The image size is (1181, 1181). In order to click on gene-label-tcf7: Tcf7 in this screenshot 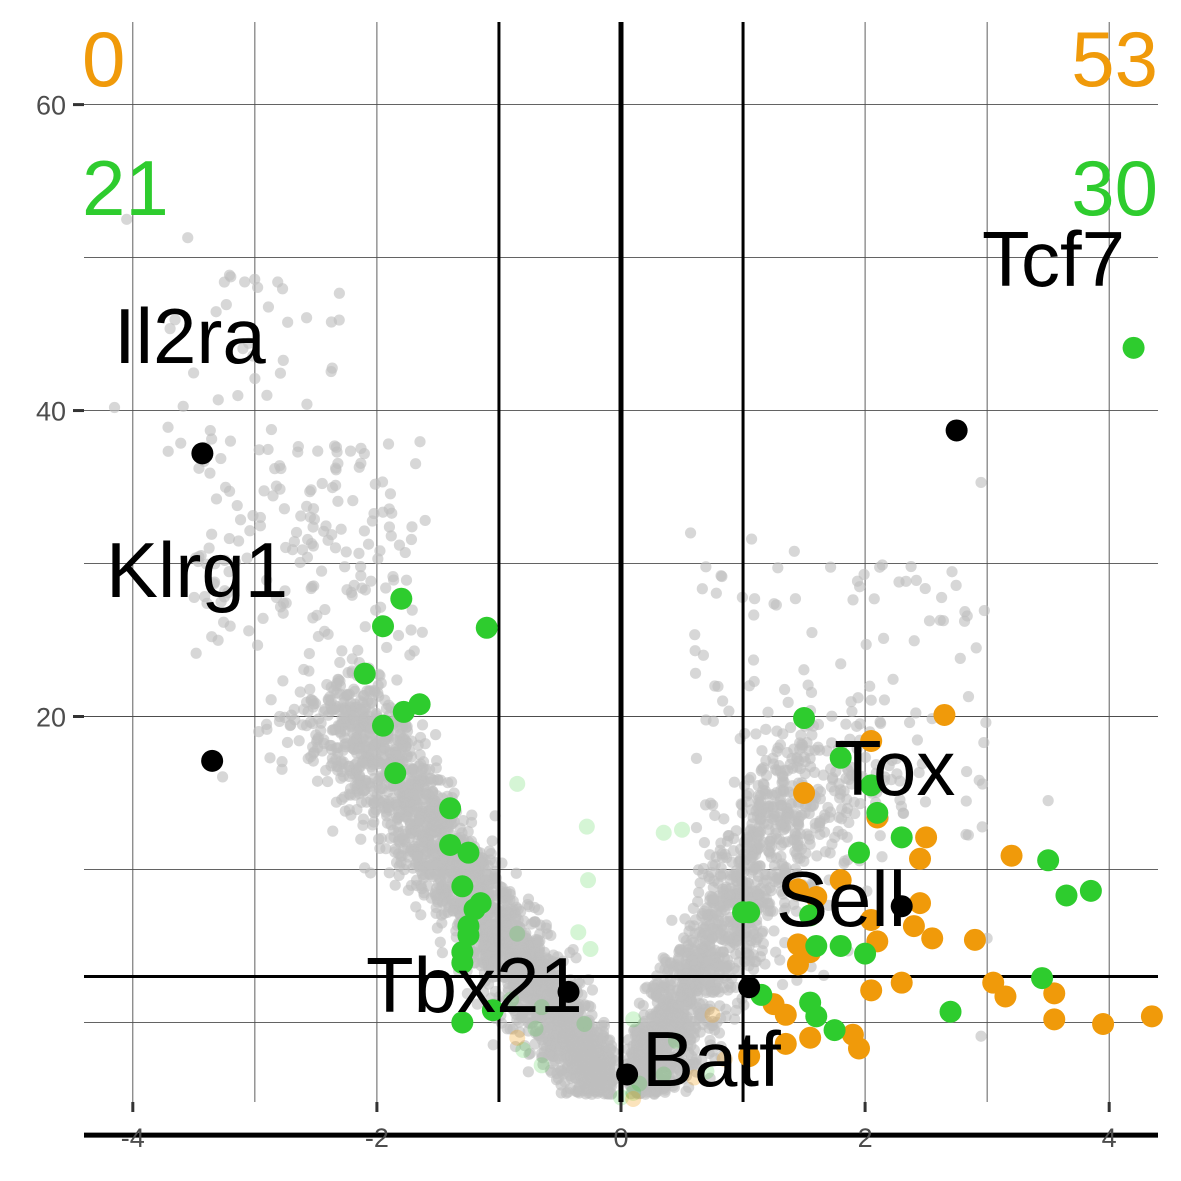, I will do `click(1053, 259)`.